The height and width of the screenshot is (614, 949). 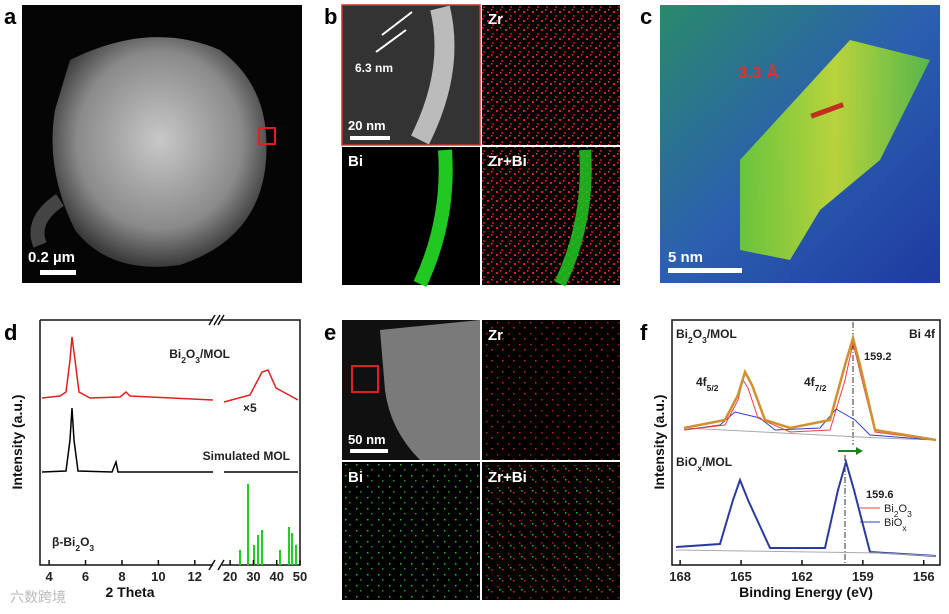 What do you see at coordinates (10, 16) in the screenshot?
I see `panel-label: a` at bounding box center [10, 16].